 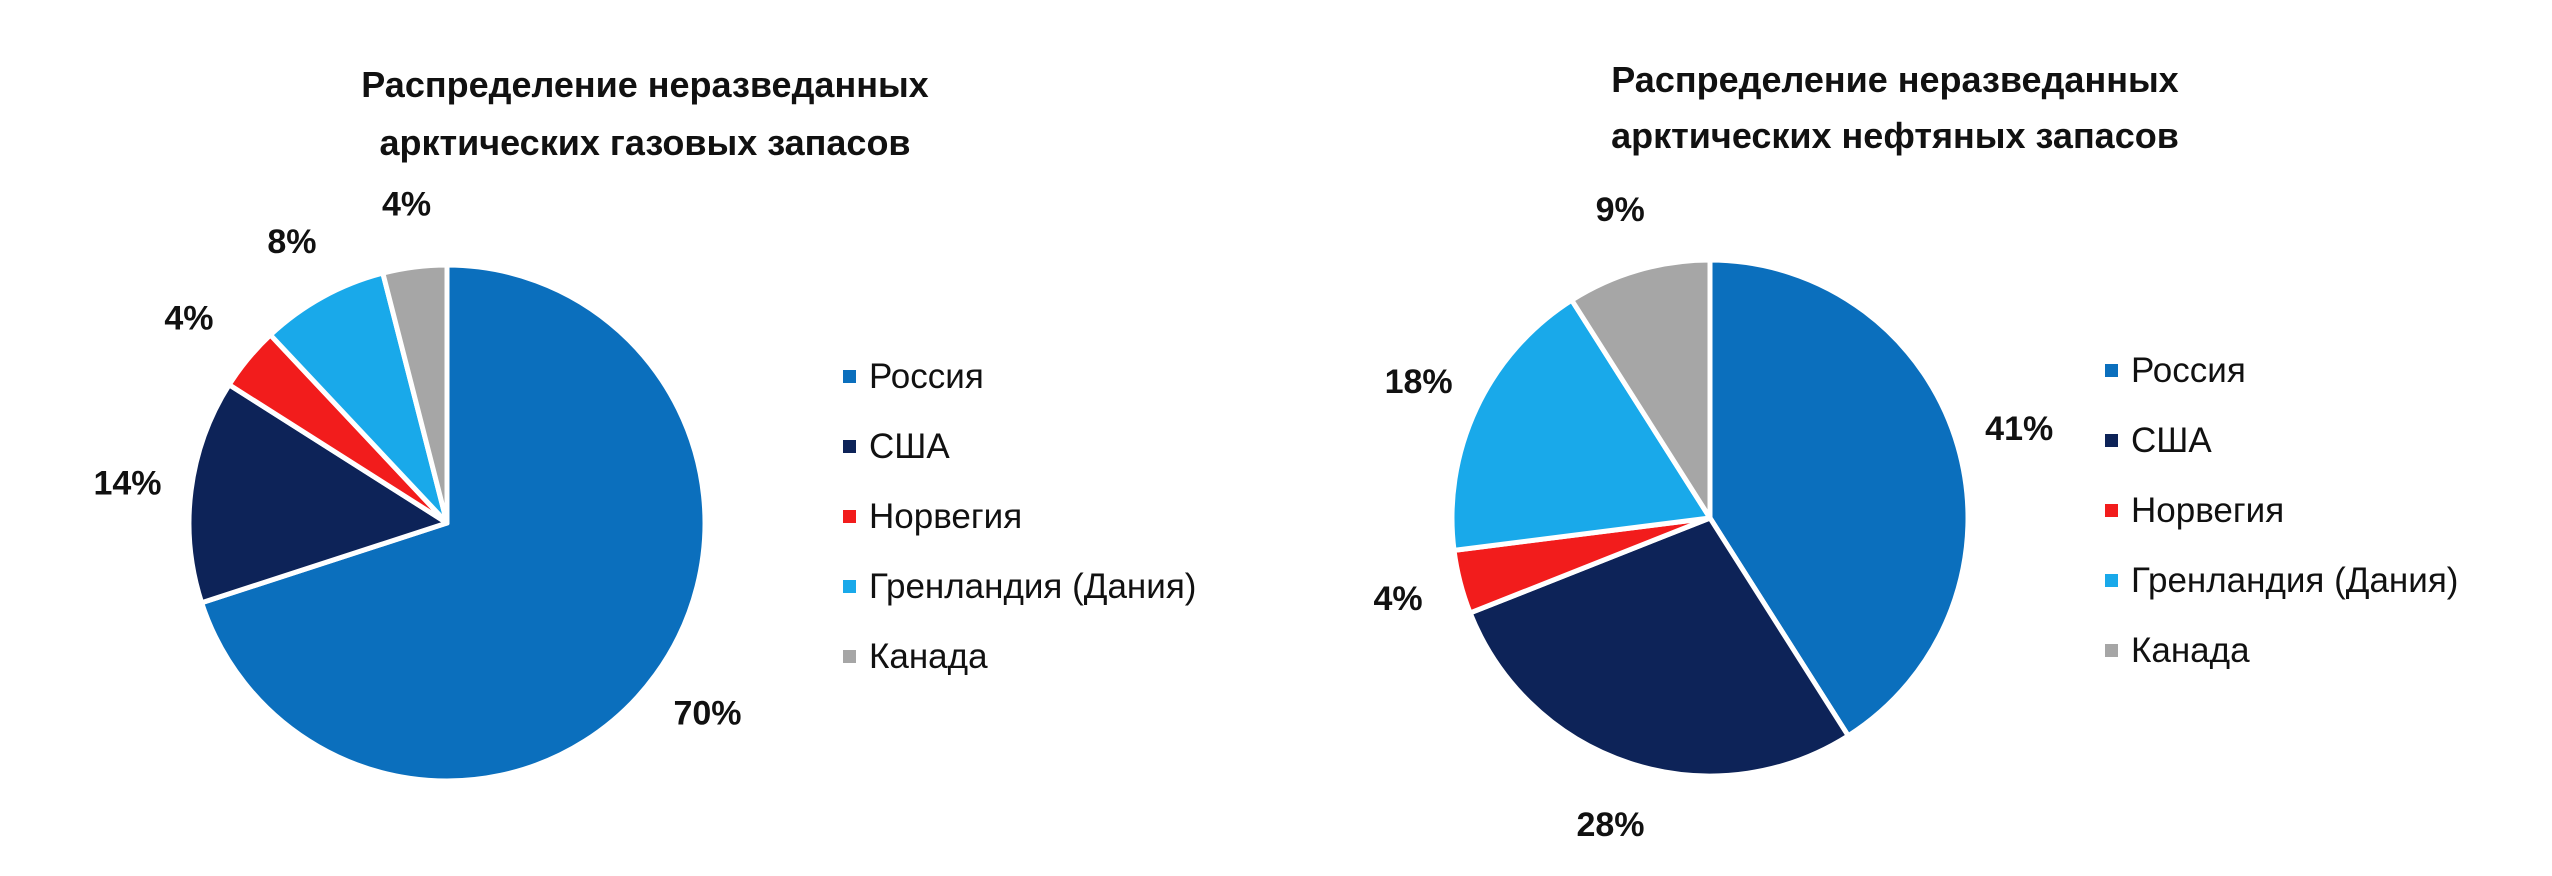 I want to click on data-label: 18%, so click(x=1419, y=382).